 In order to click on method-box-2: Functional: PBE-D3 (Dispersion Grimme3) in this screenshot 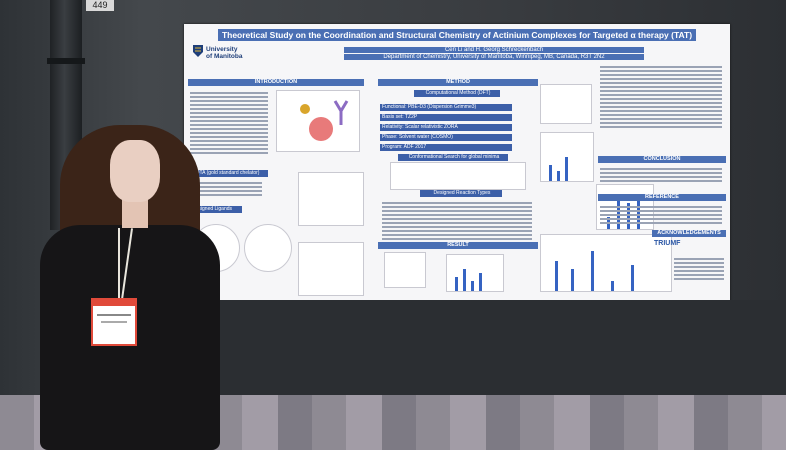, I will do `click(446, 107)`.